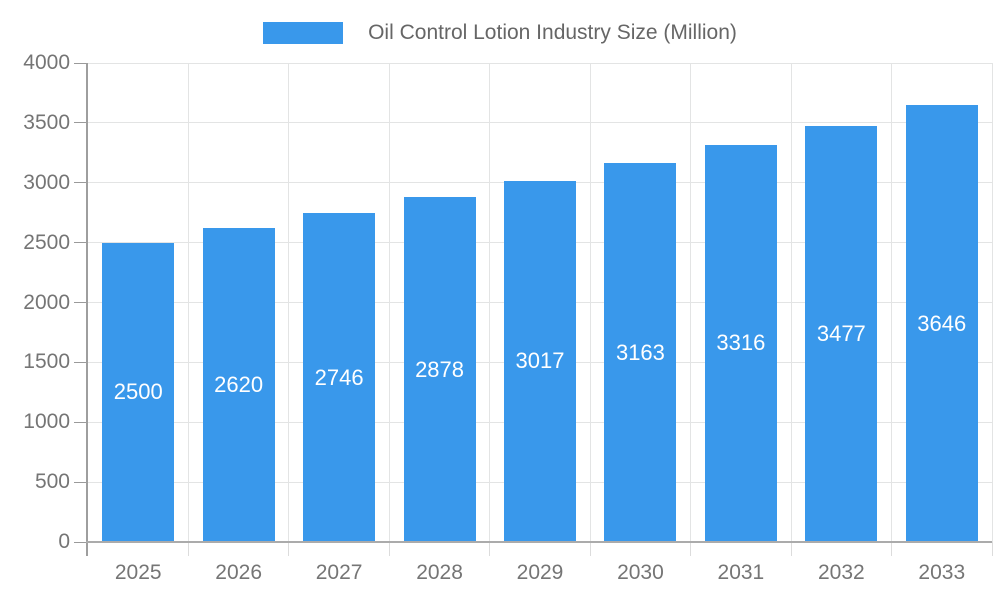 This screenshot has width=1000, height=600. What do you see at coordinates (46, 242) in the screenshot?
I see `y-axis-label: 2500` at bounding box center [46, 242].